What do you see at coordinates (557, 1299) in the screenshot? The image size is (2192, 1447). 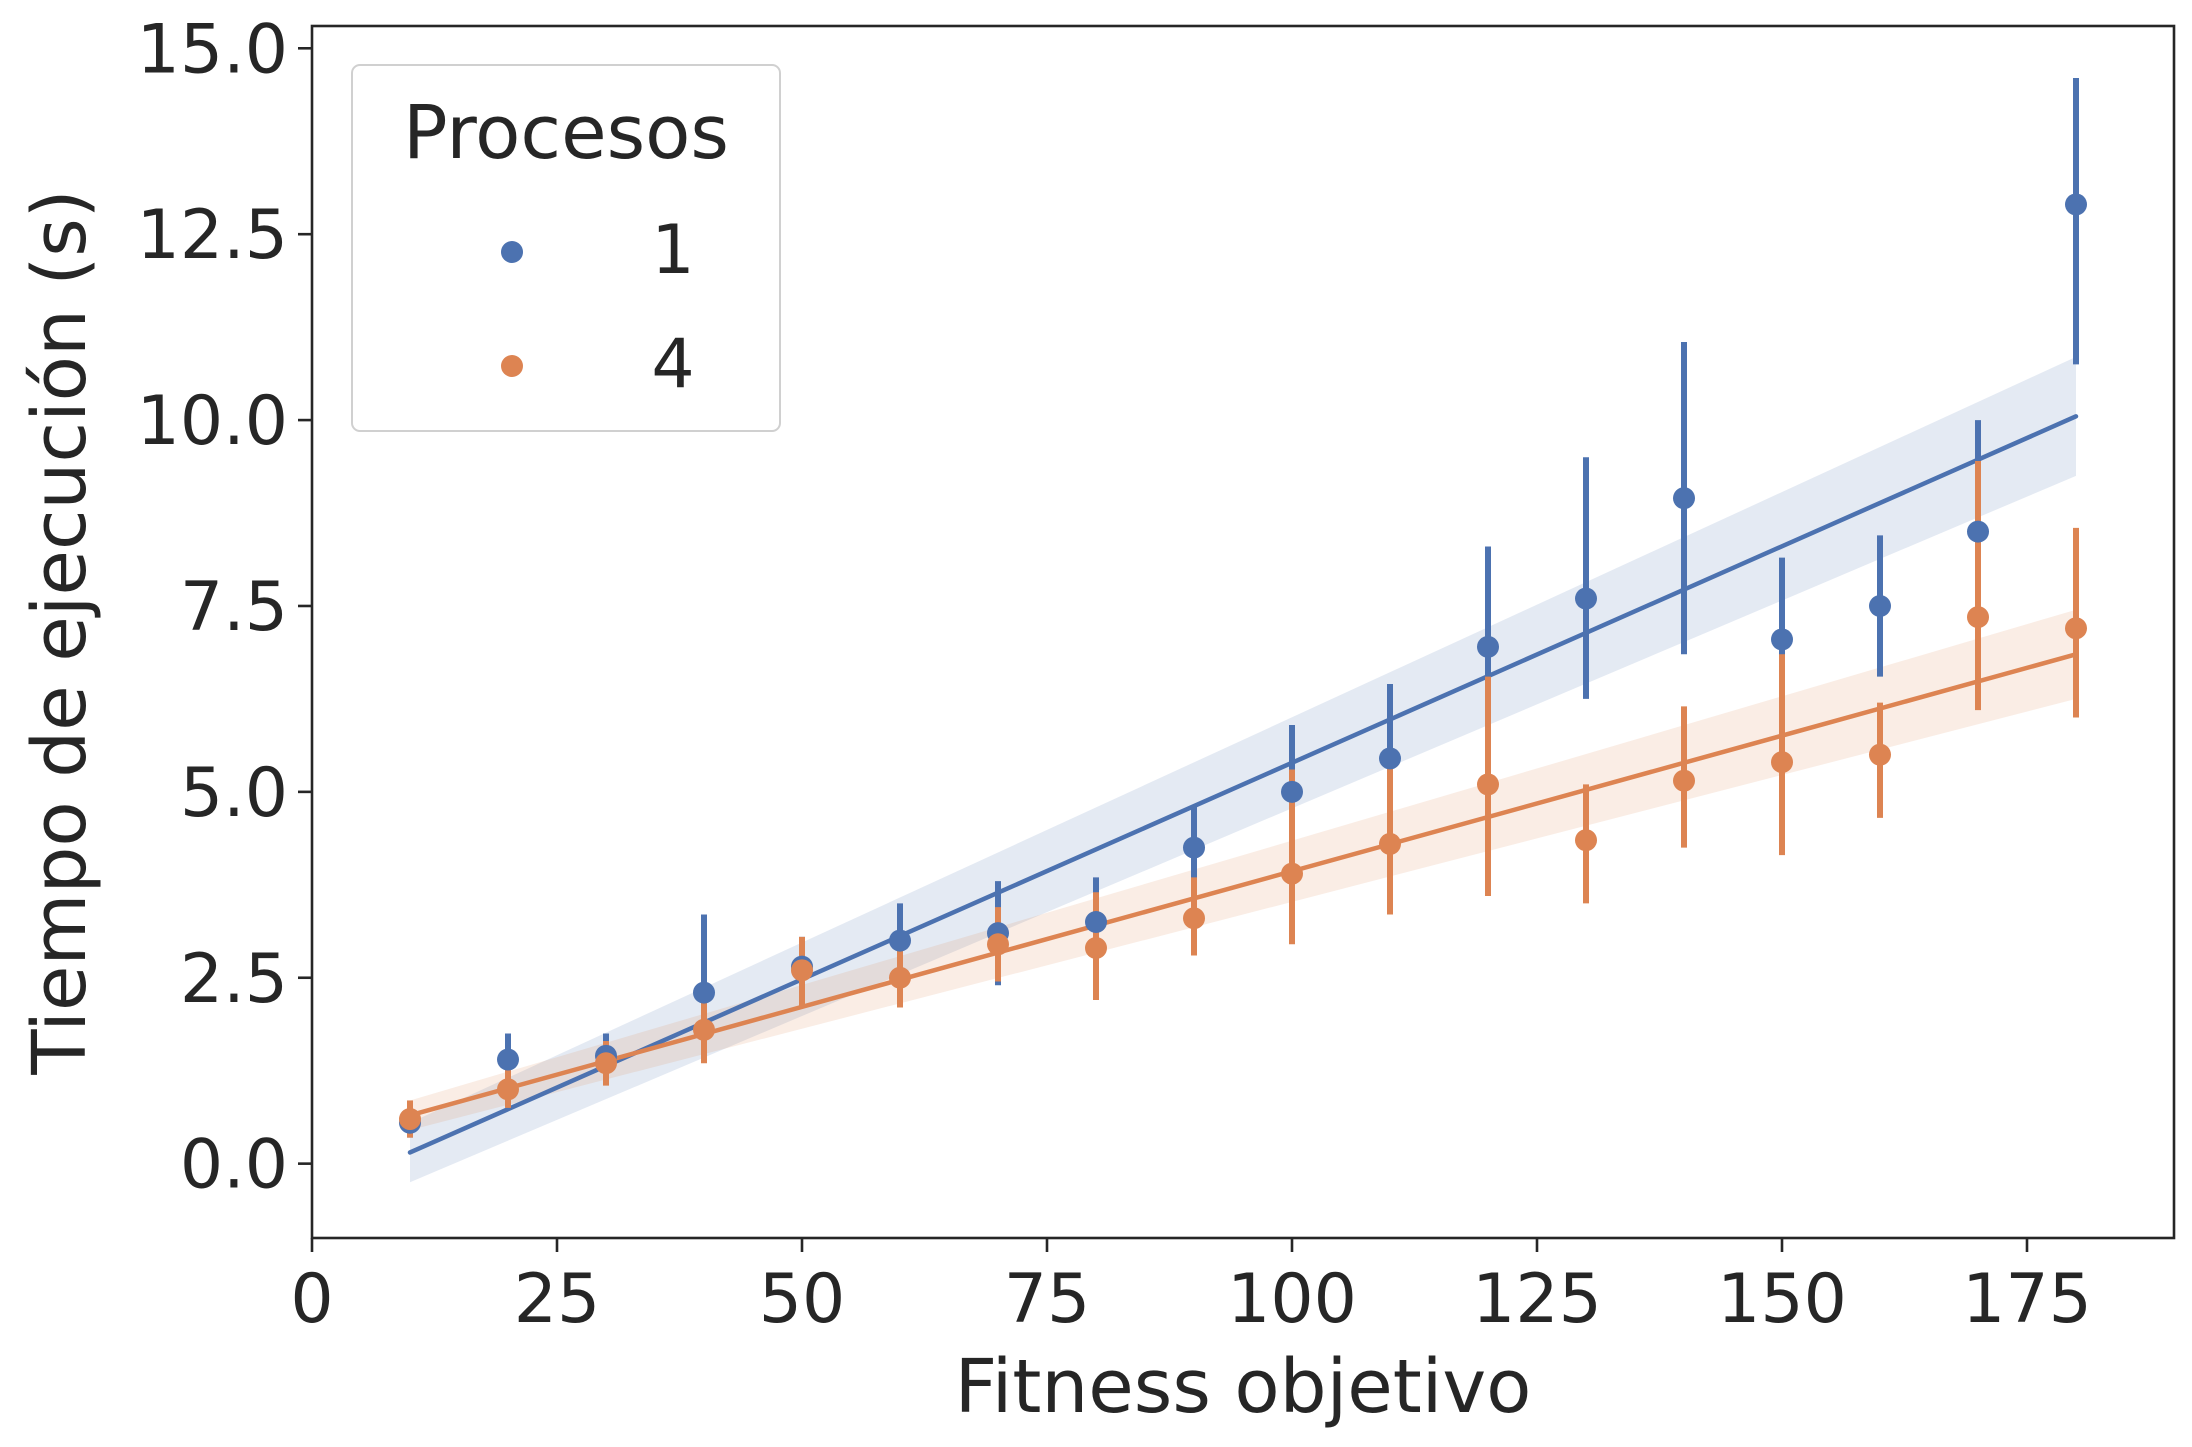 I see `x-tick-label: 25` at bounding box center [557, 1299].